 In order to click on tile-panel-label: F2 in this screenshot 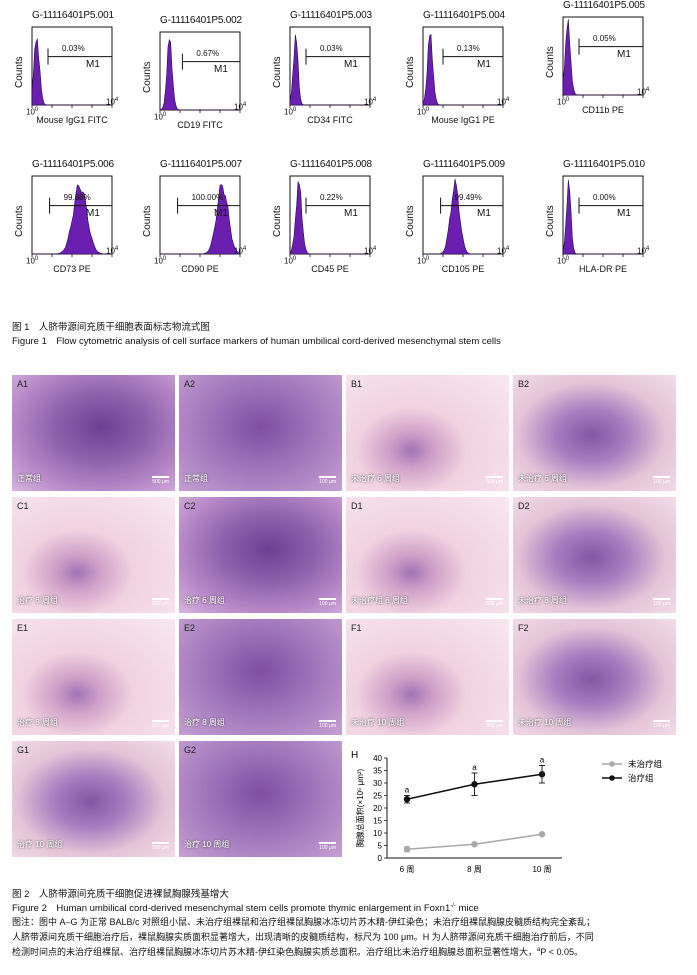, I will do `click(523, 628)`.